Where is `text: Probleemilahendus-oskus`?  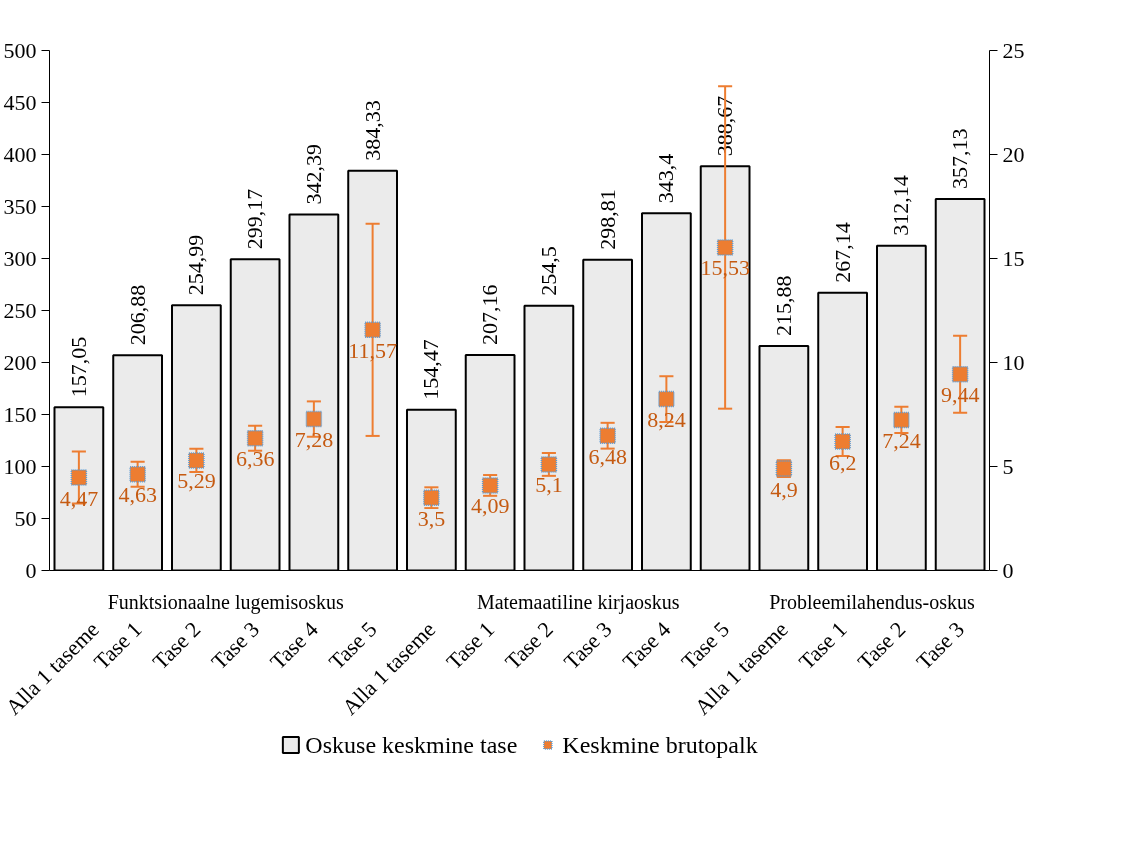
text: Probleemilahendus-oskus is located at coordinates (872, 601).